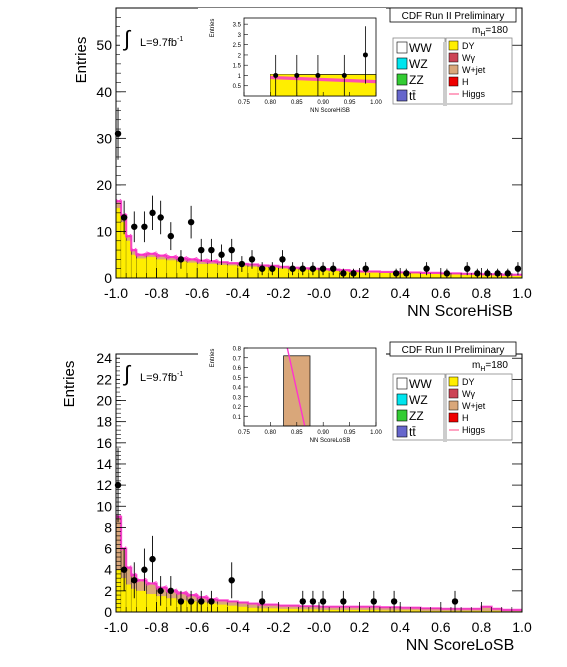 This screenshot has height=667, width=567. Describe the element at coordinates (104, 138) in the screenshot. I see `hisb-ytick-label: 30` at that location.